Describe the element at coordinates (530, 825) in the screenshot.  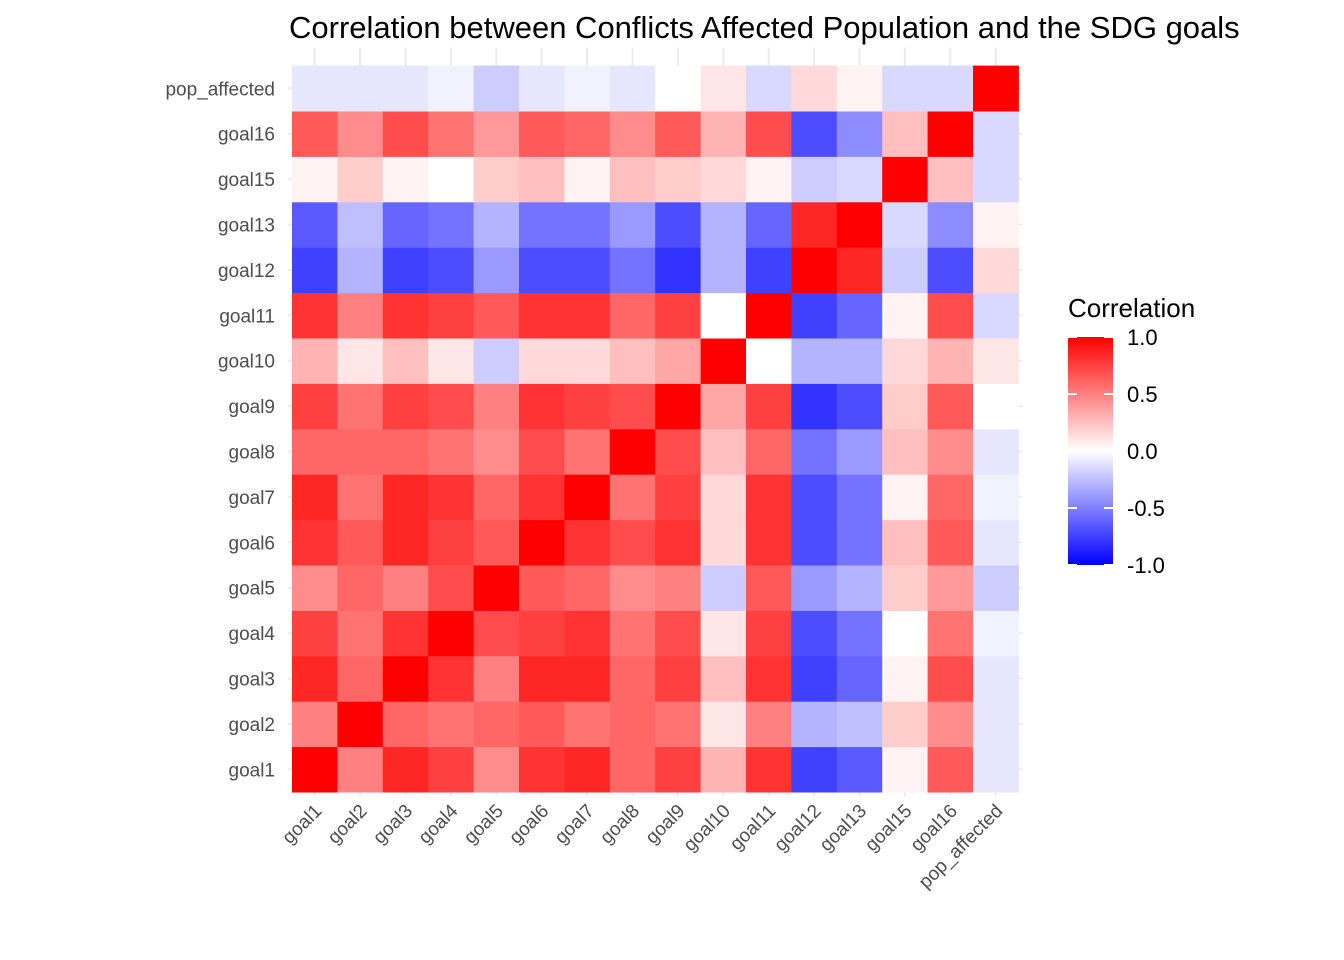
I see `x-tick-label: goal6` at that location.